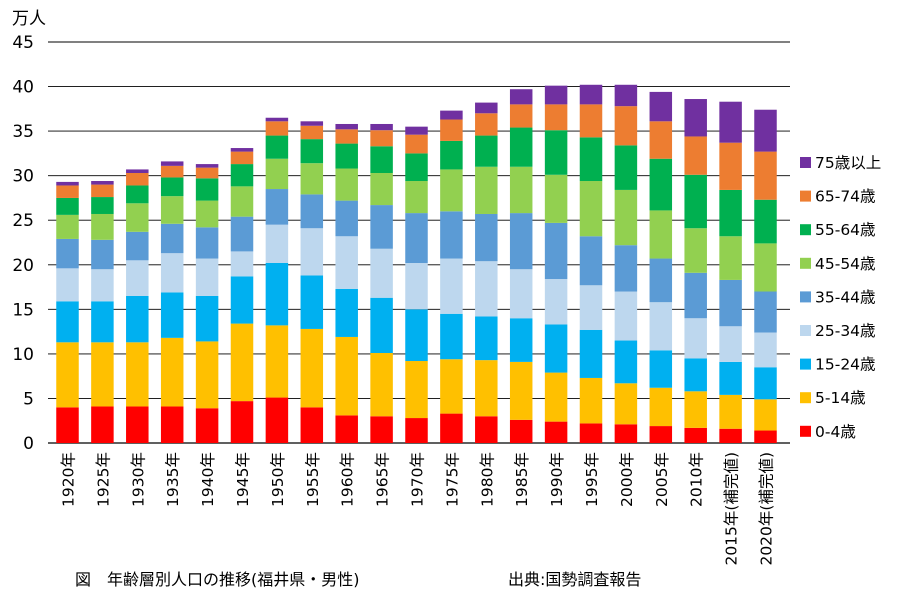 This screenshot has height=605, width=907. Describe the element at coordinates (29, 19) in the screenshot. I see `y-axis-unit-label: 万人` at that location.